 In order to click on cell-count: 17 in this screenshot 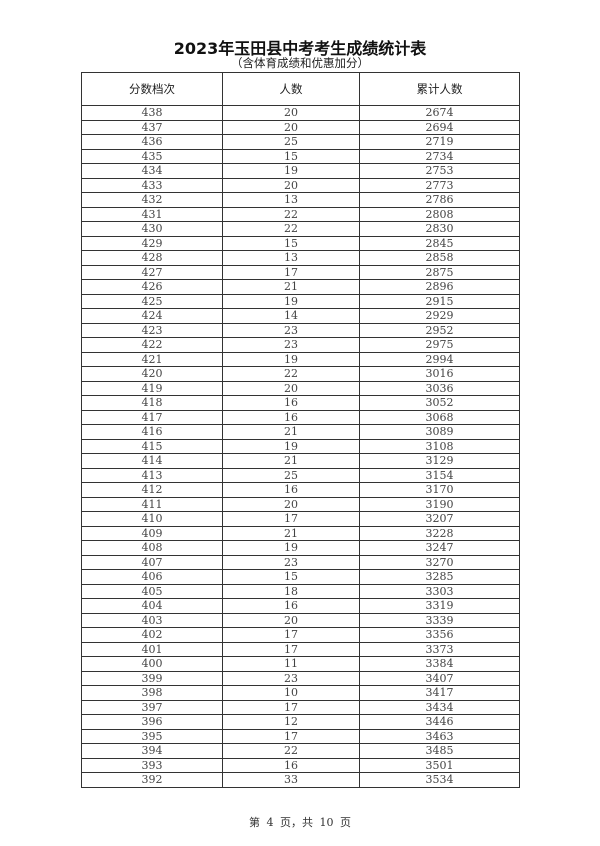, I will do `click(291, 707)`.